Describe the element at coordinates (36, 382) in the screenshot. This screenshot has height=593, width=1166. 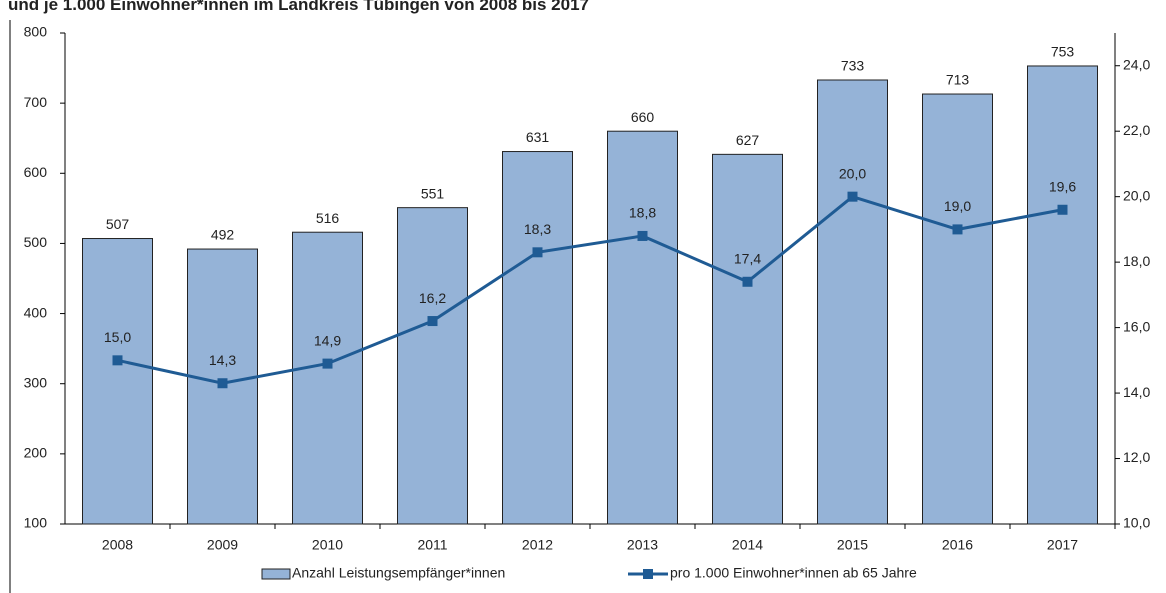
I see `y-tick-label: 300` at that location.